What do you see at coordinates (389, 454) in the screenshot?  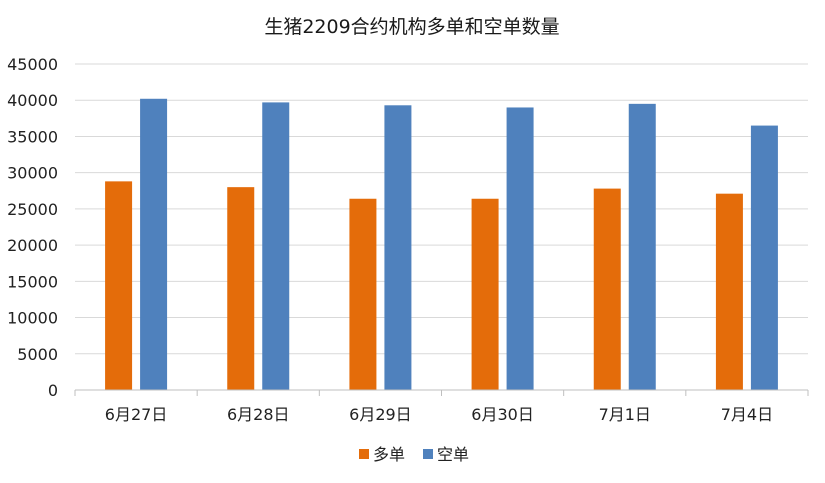 I see `legend-label-0: 多单` at bounding box center [389, 454].